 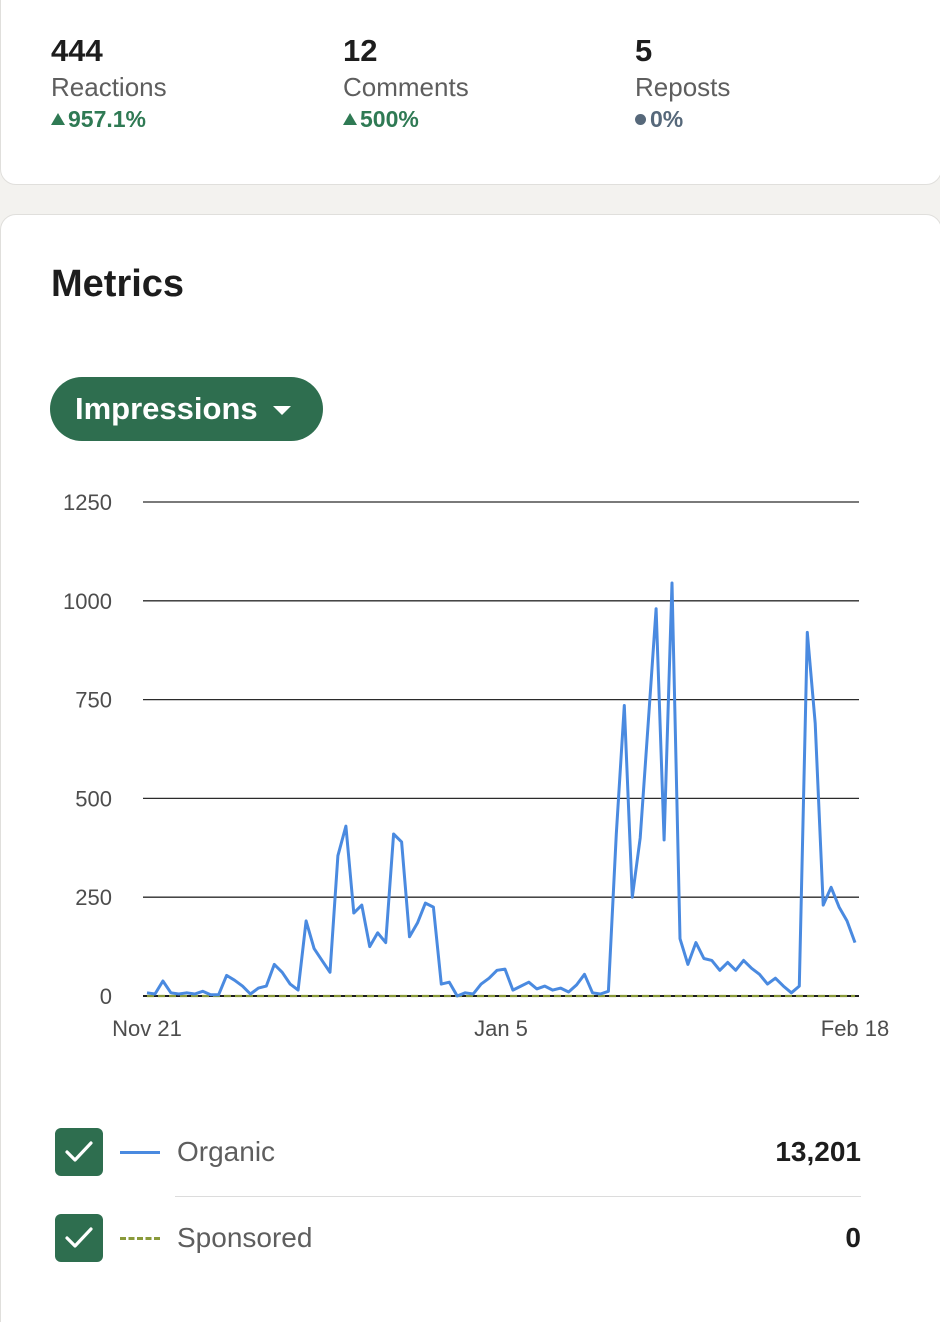 What do you see at coordinates (855, 1028) in the screenshot?
I see `x-tick-label: Feb 18` at bounding box center [855, 1028].